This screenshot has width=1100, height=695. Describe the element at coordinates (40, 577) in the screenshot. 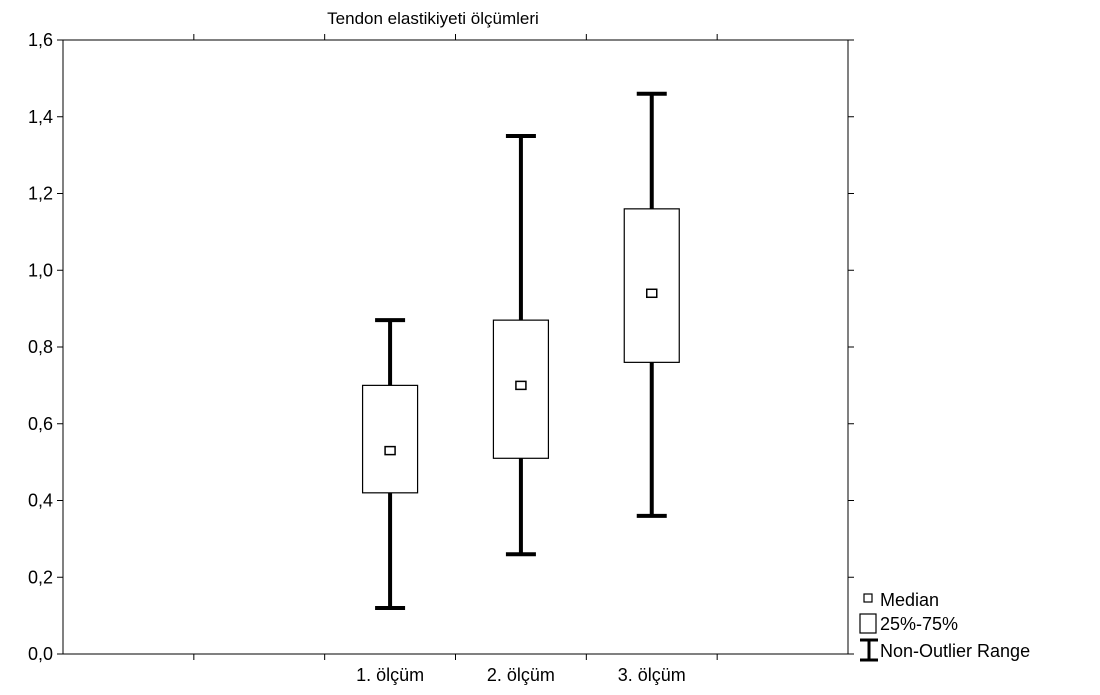

I see `y-tick-label: 0,2` at that location.